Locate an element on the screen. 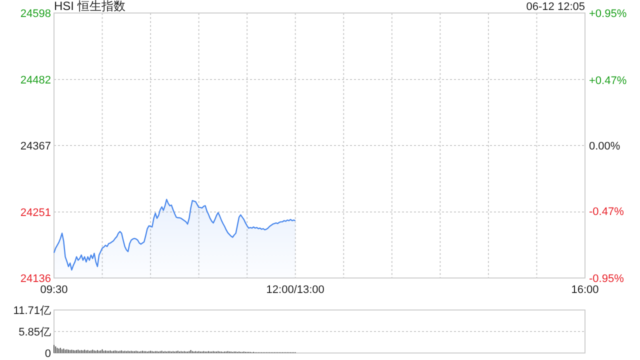  y2-tick-label: +0.95% is located at coordinates (608, 14).